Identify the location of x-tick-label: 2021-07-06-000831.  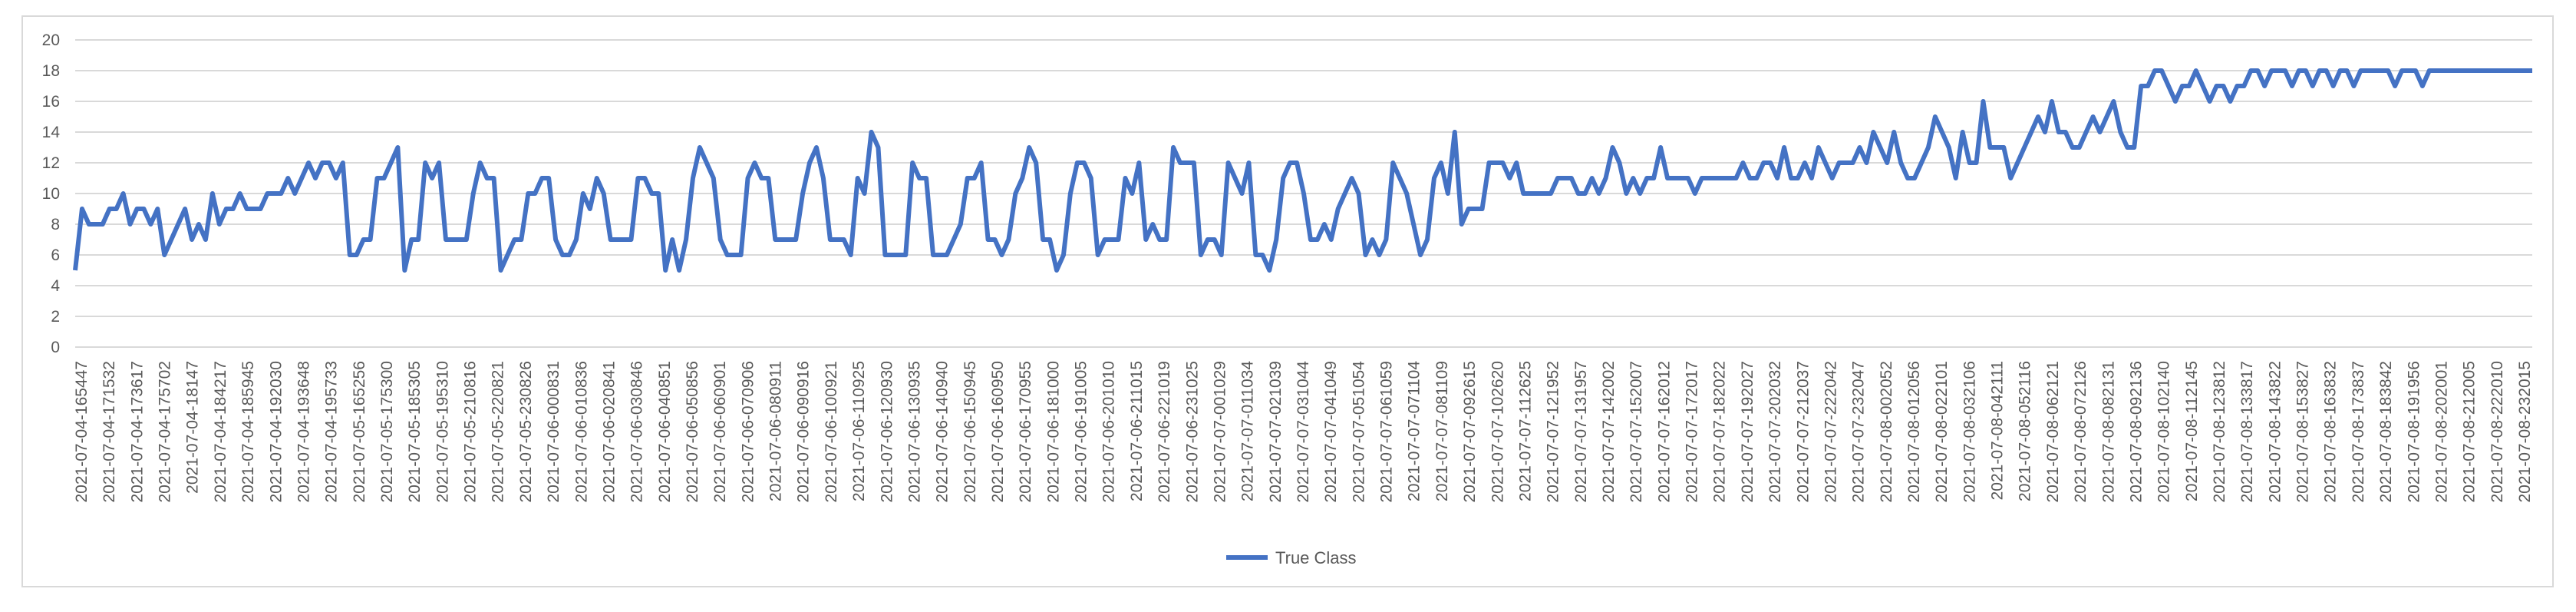
(553, 432).